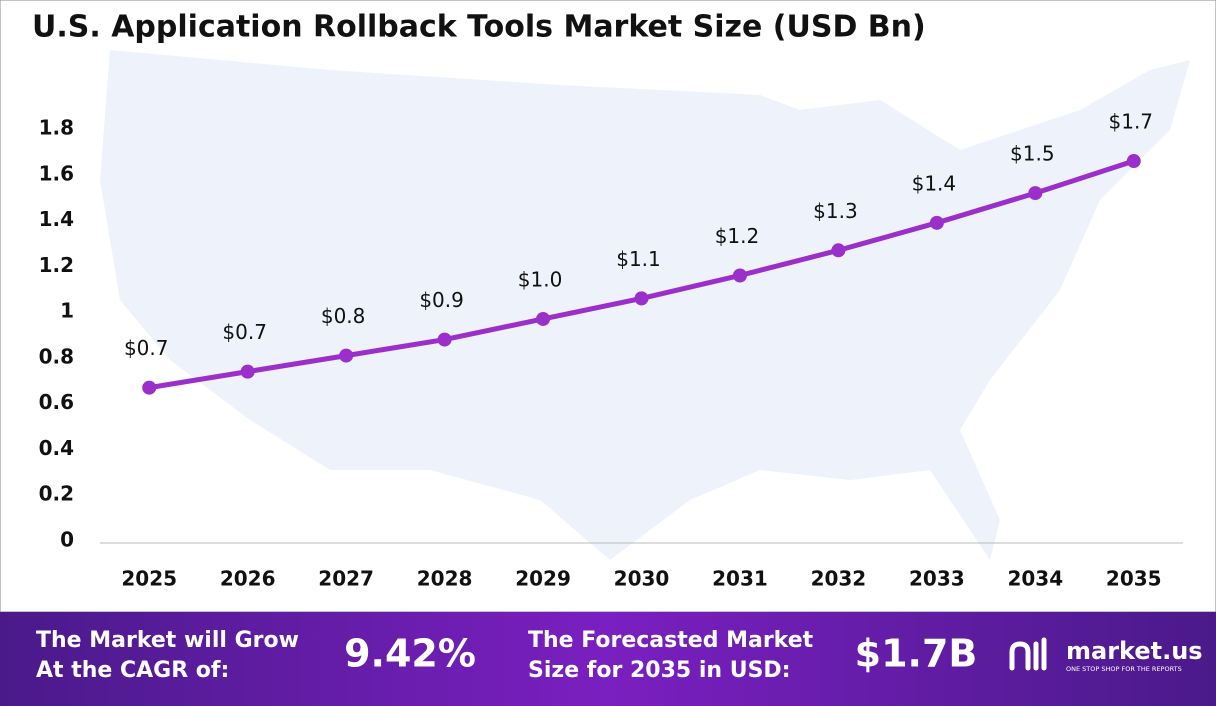 The width and height of the screenshot is (1216, 706). I want to click on x-tick-label: 2029, so click(543, 579).